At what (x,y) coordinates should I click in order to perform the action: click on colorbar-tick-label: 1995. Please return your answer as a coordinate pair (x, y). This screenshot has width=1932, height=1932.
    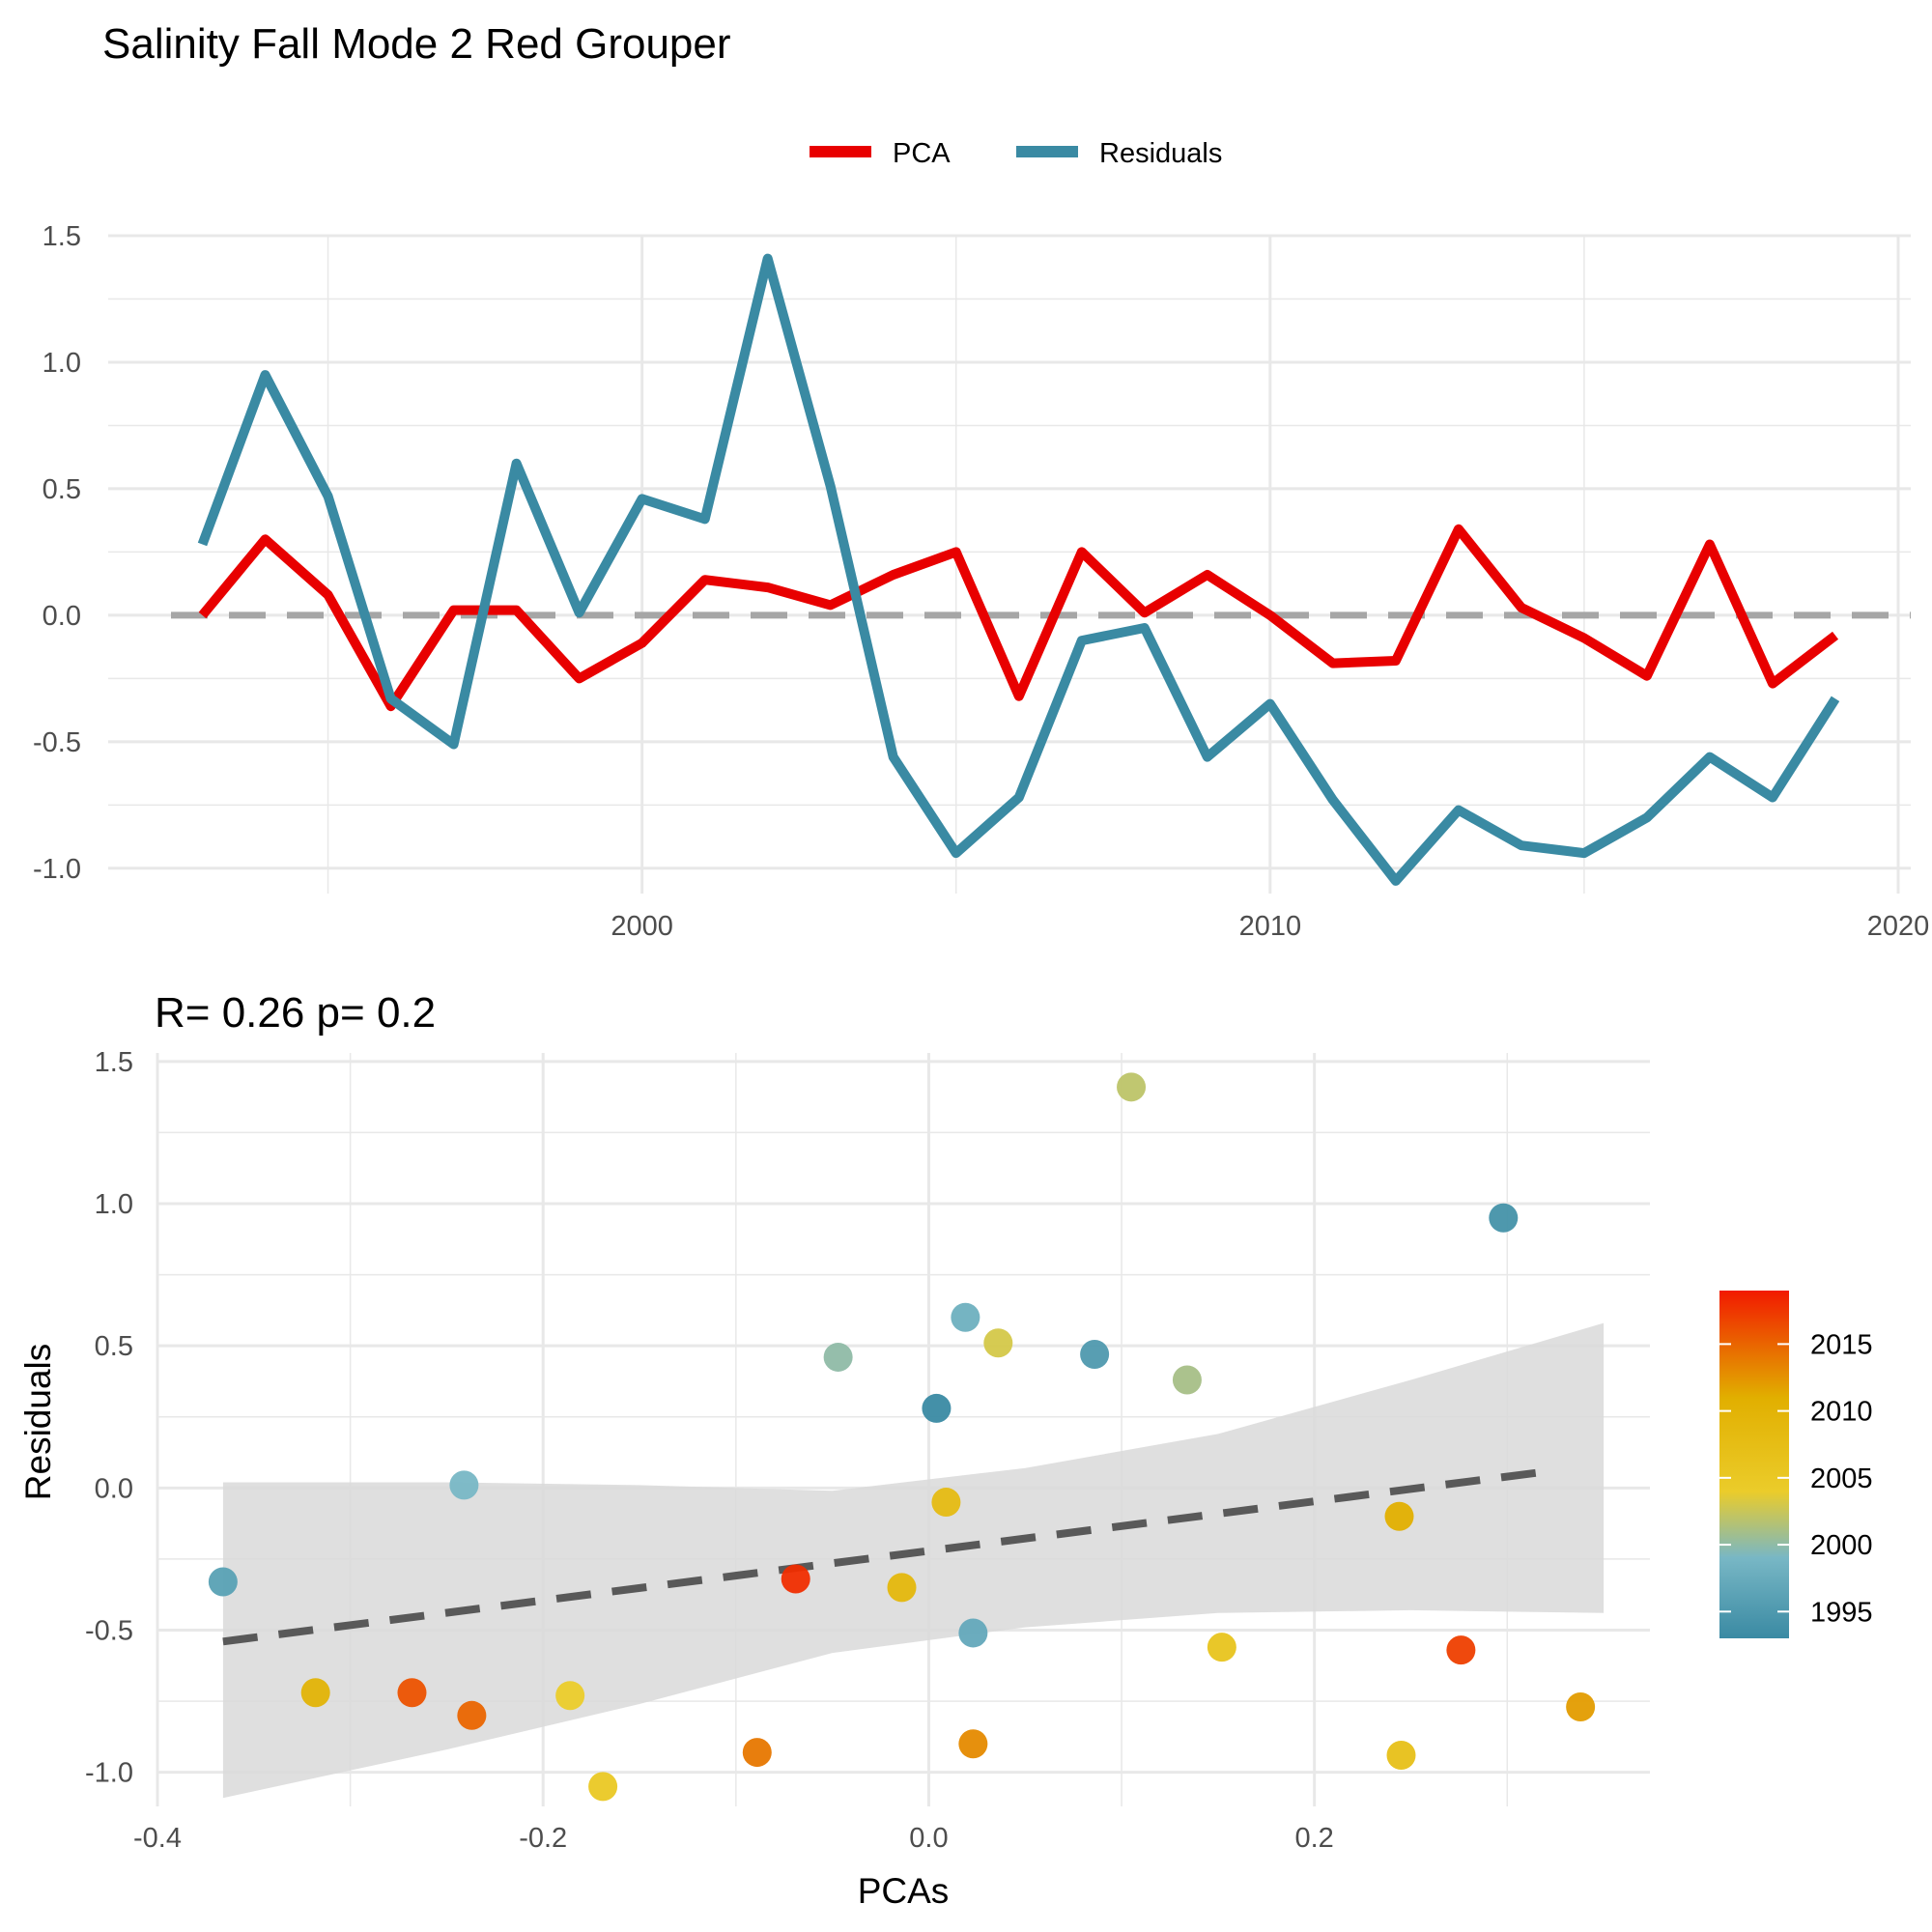
    Looking at the image, I should click on (1841, 1612).